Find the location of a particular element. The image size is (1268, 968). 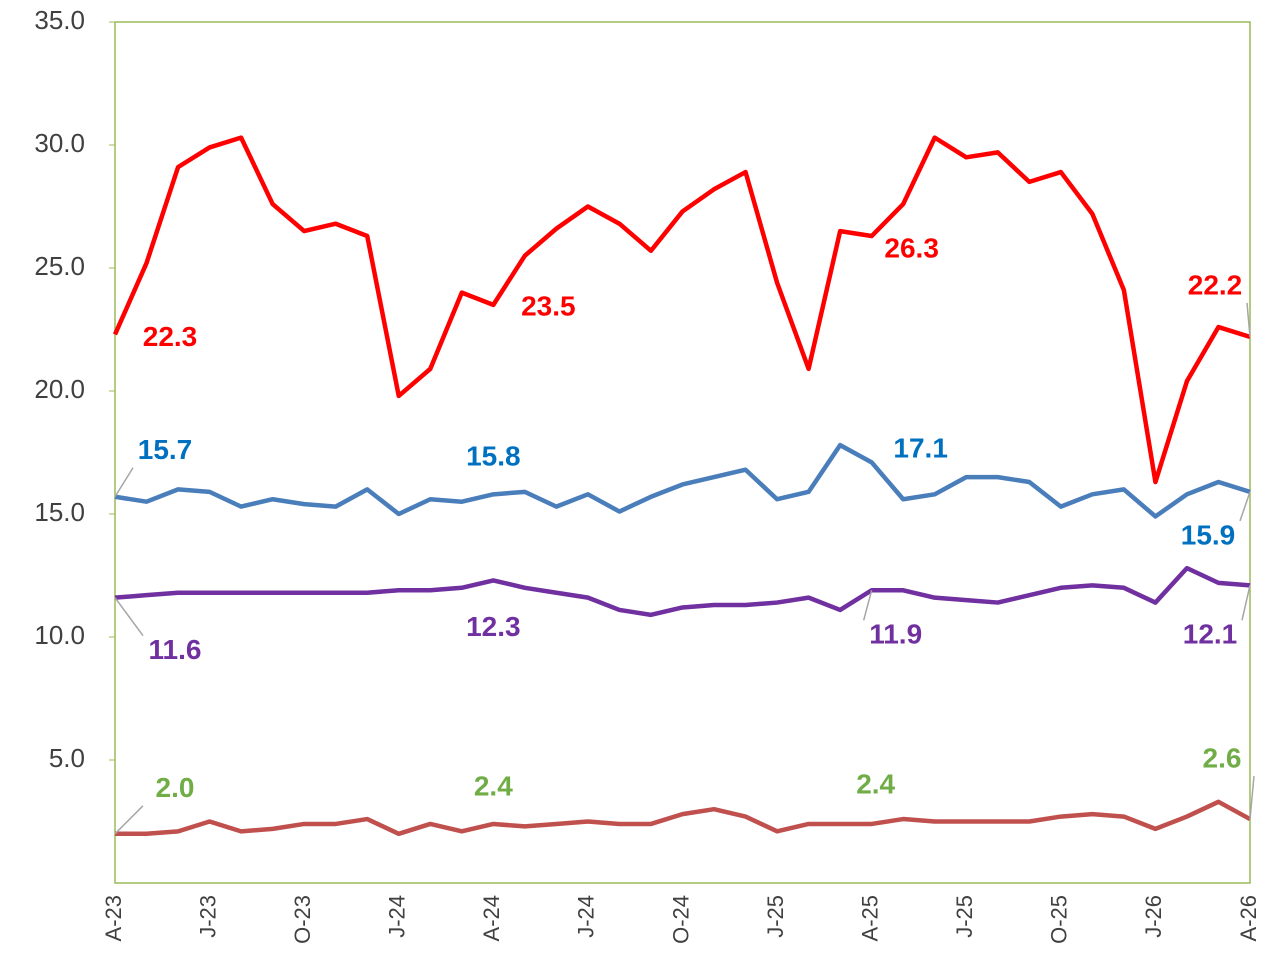

y-tick-label: 15.0 is located at coordinates (59, 512).